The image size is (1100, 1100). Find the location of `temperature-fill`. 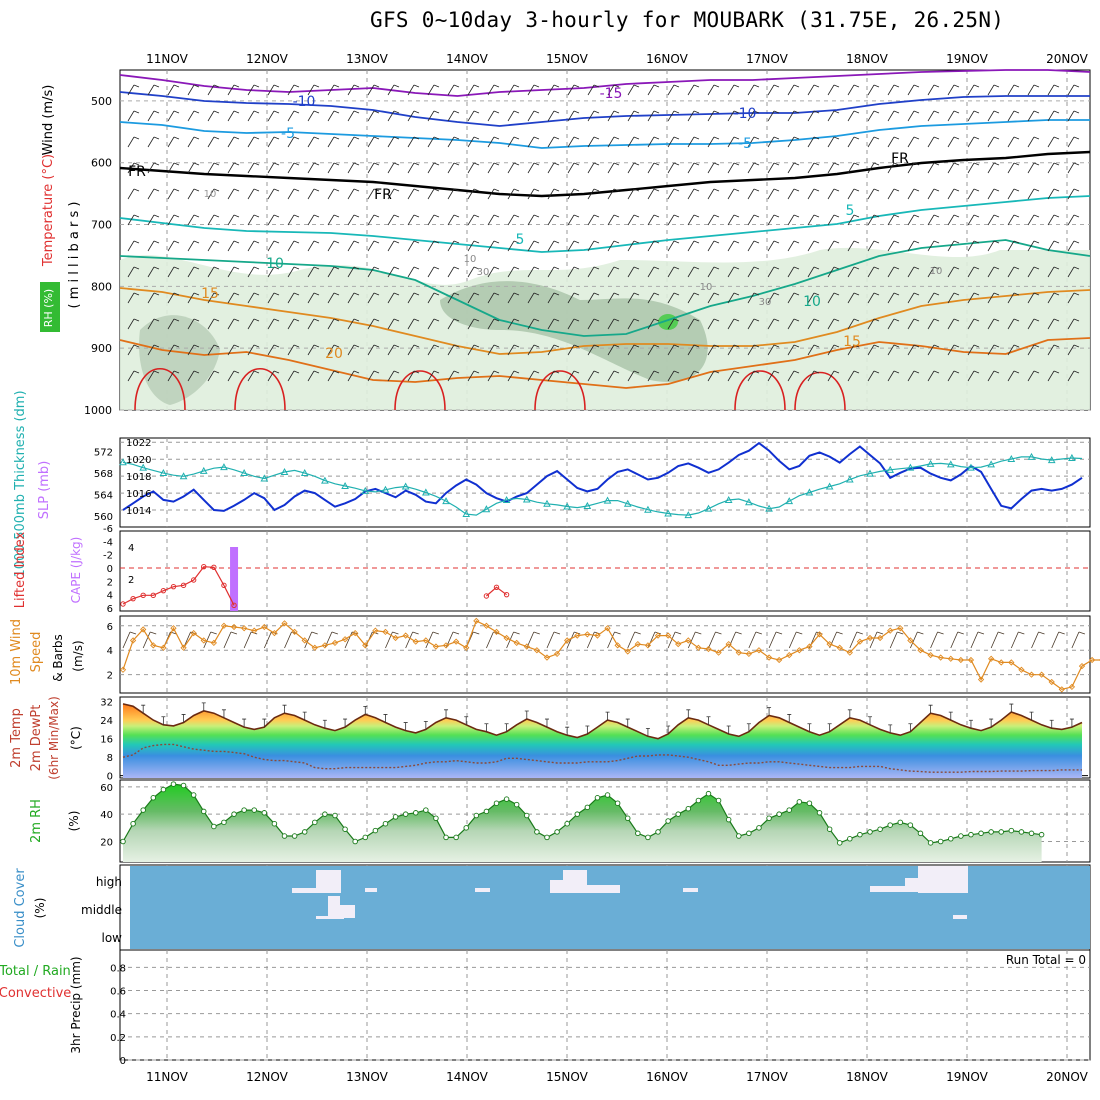

temperature-fill is located at coordinates (602, 740).